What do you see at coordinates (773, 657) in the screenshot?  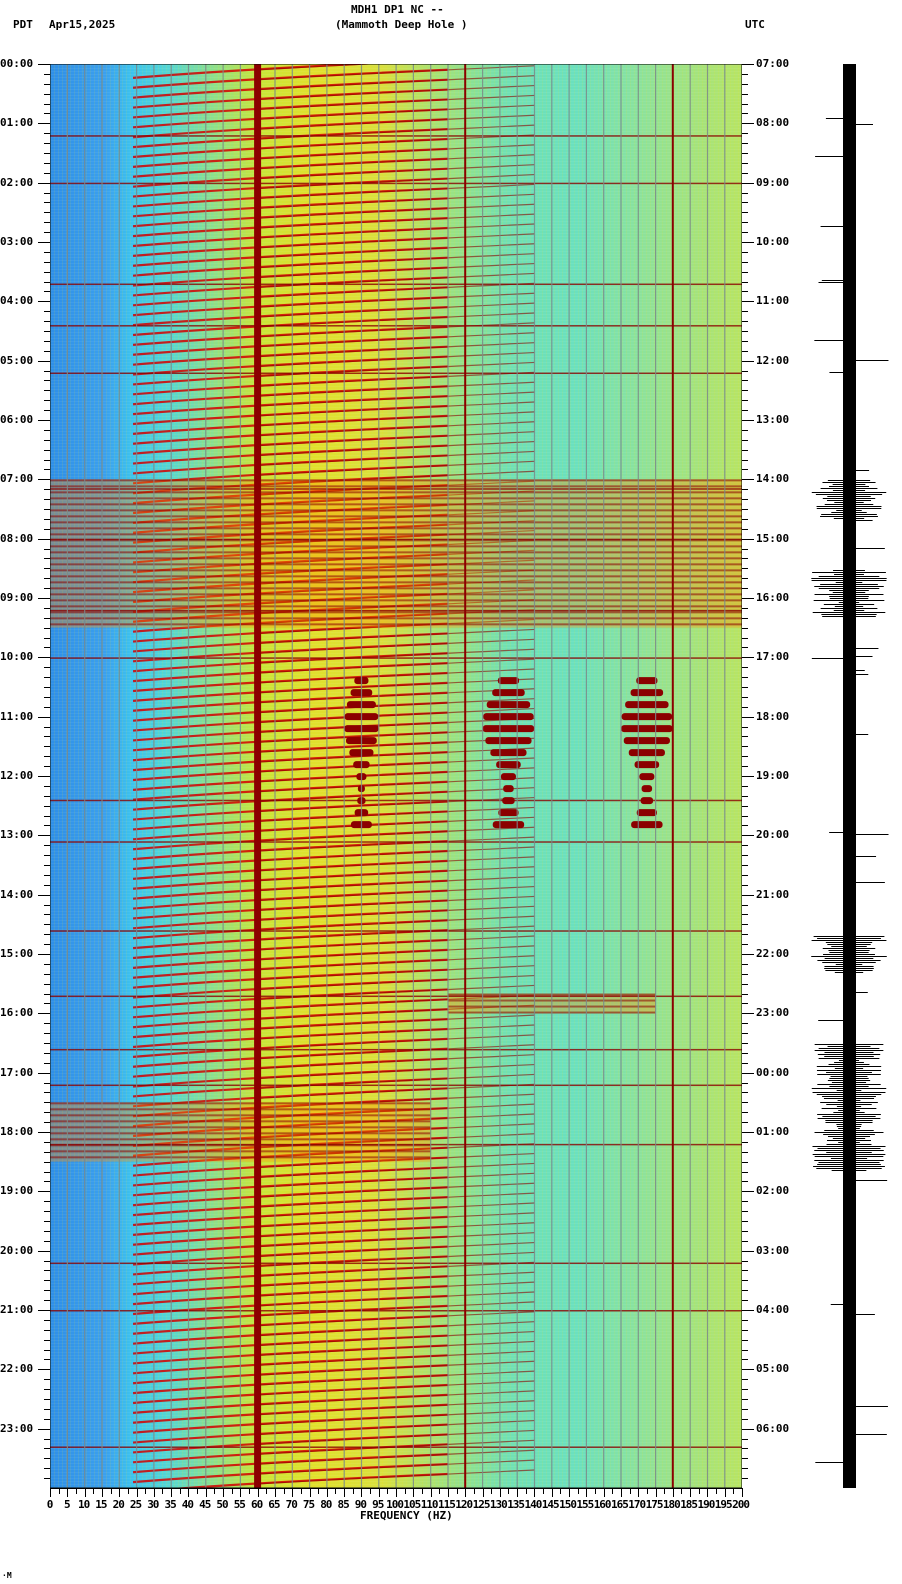 I see `right-hour-label: 17:00` at bounding box center [773, 657].